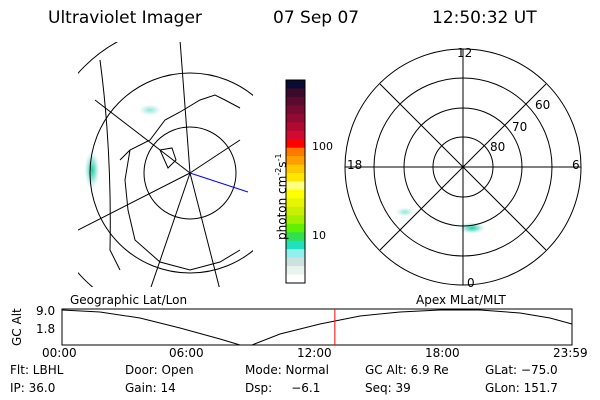  Describe the element at coordinates (520, 127) in the screenshot. I see `mlat-70: 70` at that location.